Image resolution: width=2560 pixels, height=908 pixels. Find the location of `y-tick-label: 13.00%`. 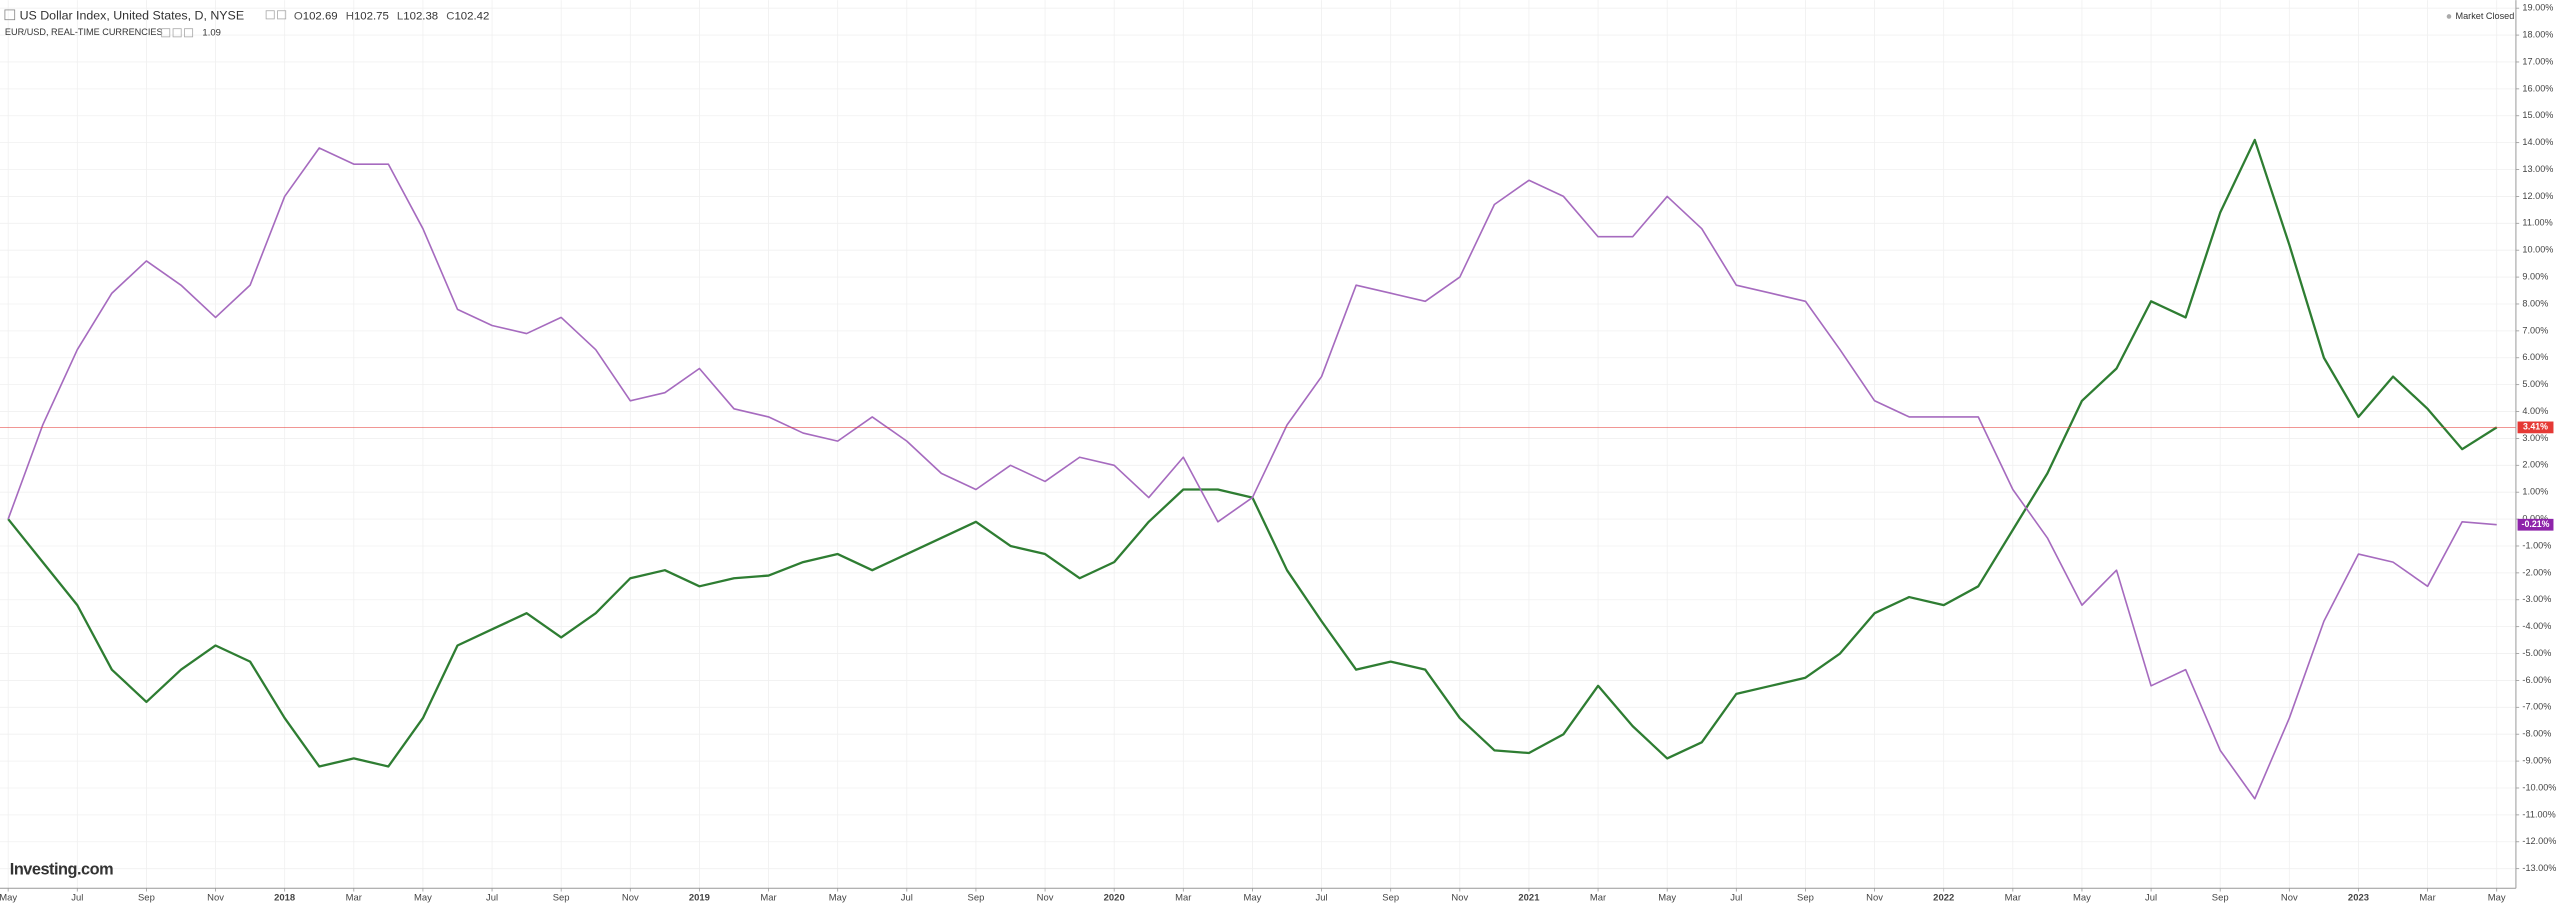

y-tick-label: 13.00% is located at coordinates (2537, 169).